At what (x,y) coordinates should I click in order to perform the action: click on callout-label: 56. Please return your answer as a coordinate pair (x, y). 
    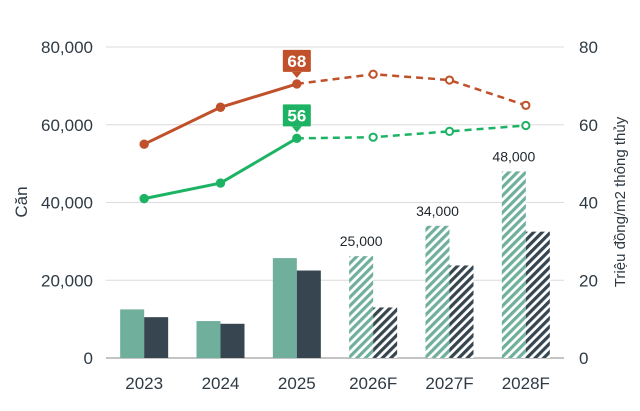
    Looking at the image, I should click on (296, 115).